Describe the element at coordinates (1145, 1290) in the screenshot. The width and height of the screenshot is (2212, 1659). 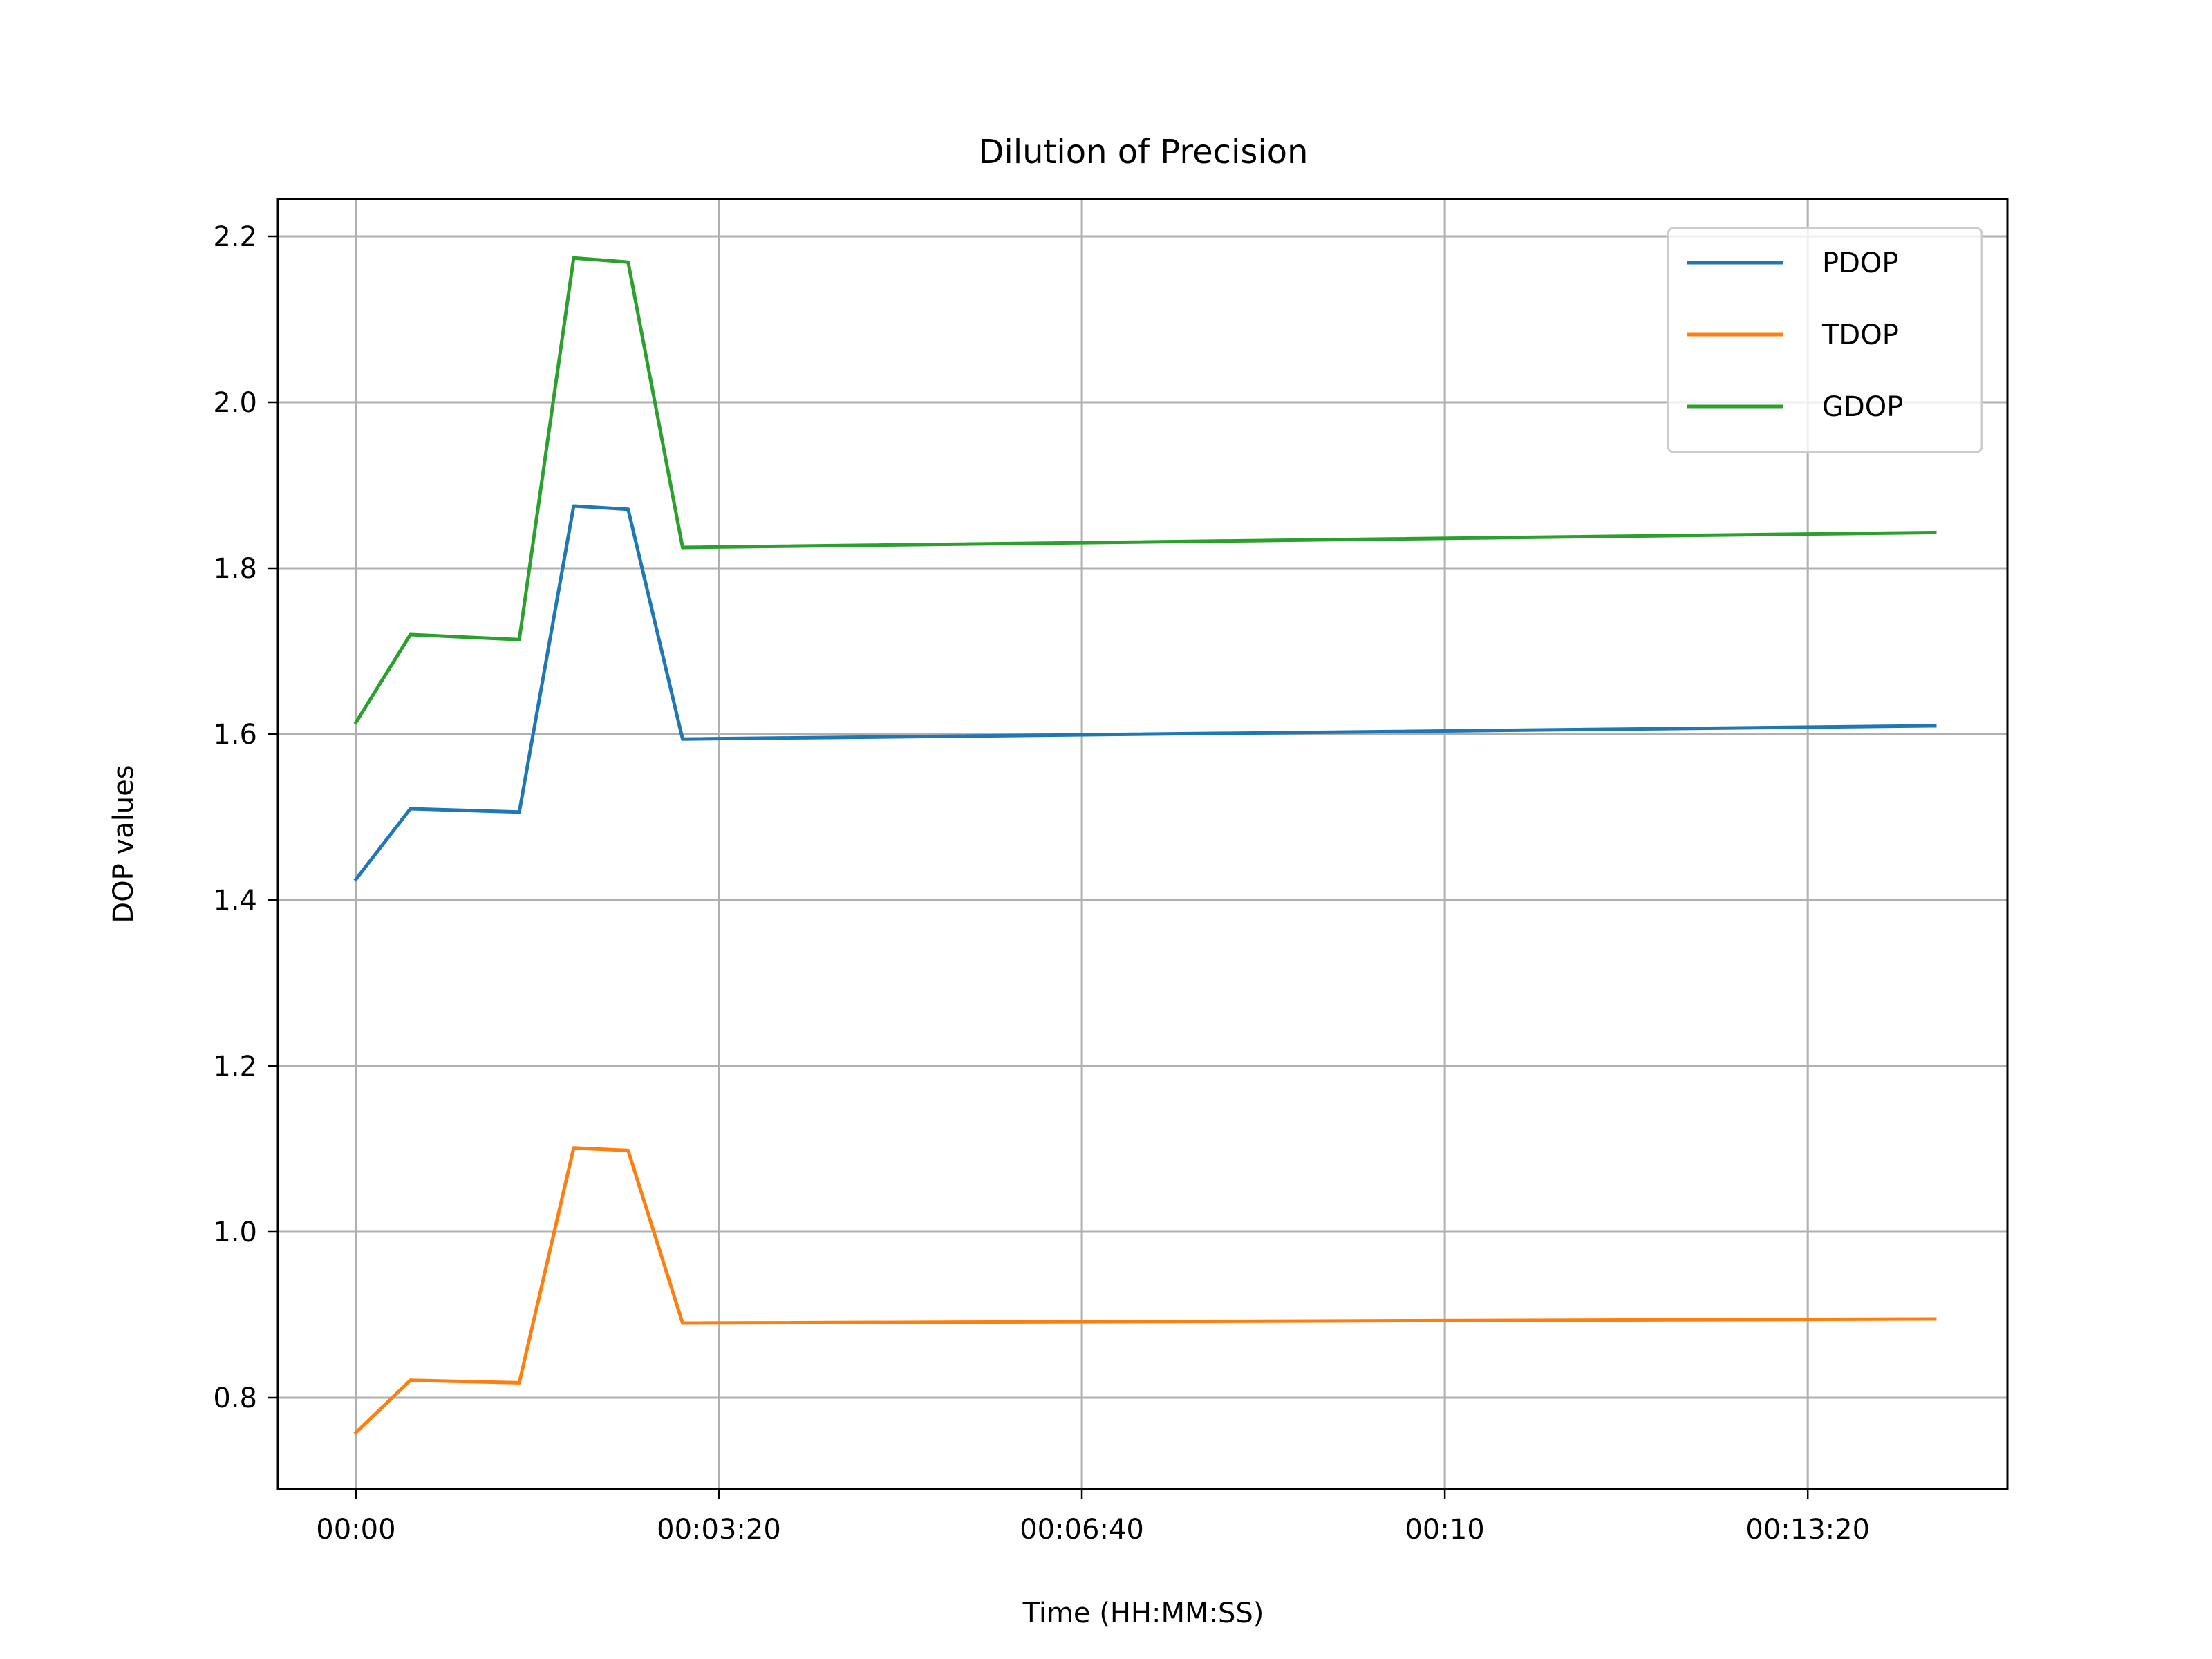
I see `series-line-tdop` at that location.